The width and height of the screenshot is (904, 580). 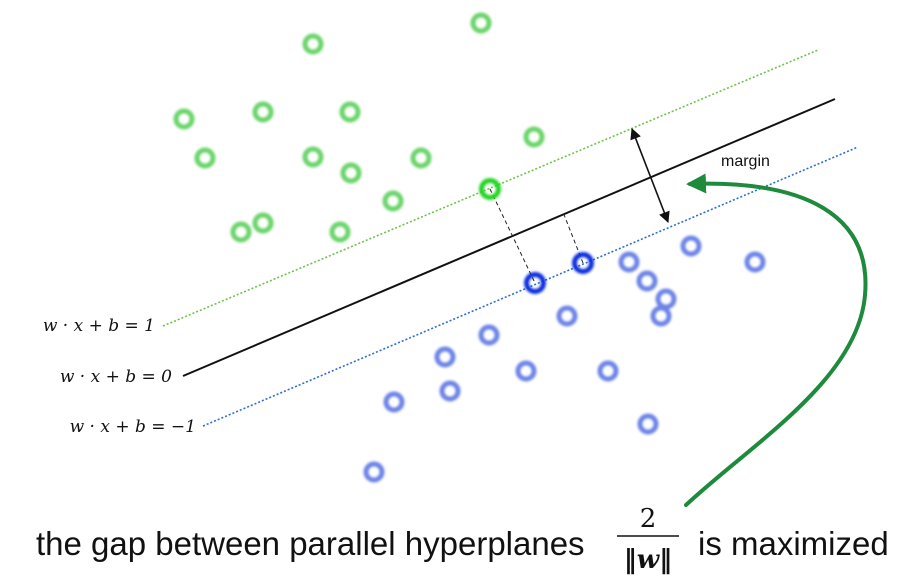 I want to click on equation-negative-hyperplane: w · x + b = −1, so click(x=133, y=427).